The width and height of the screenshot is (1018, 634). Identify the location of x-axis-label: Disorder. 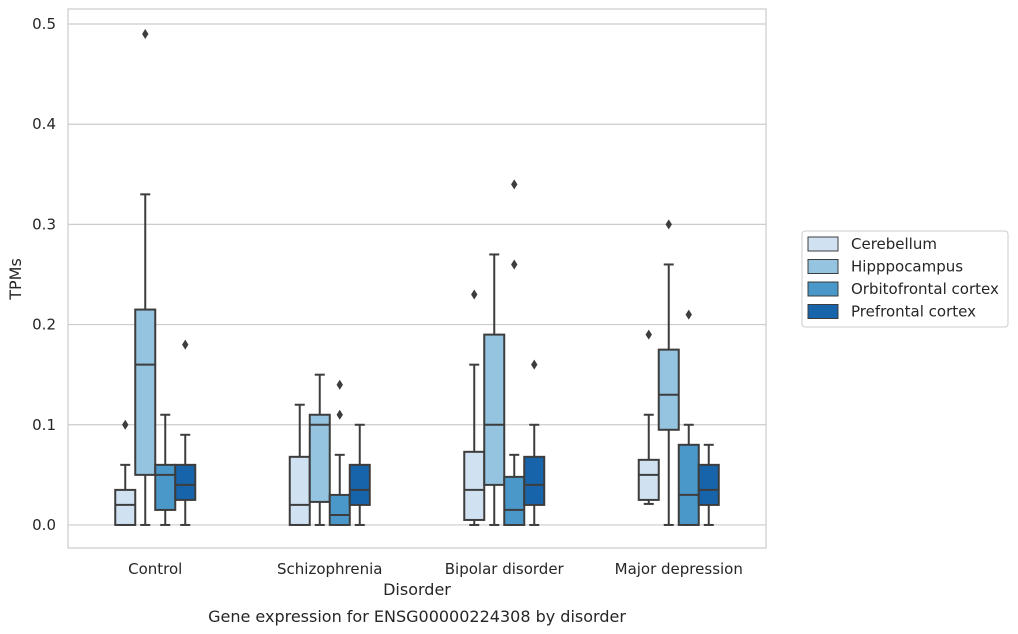
(417, 589).